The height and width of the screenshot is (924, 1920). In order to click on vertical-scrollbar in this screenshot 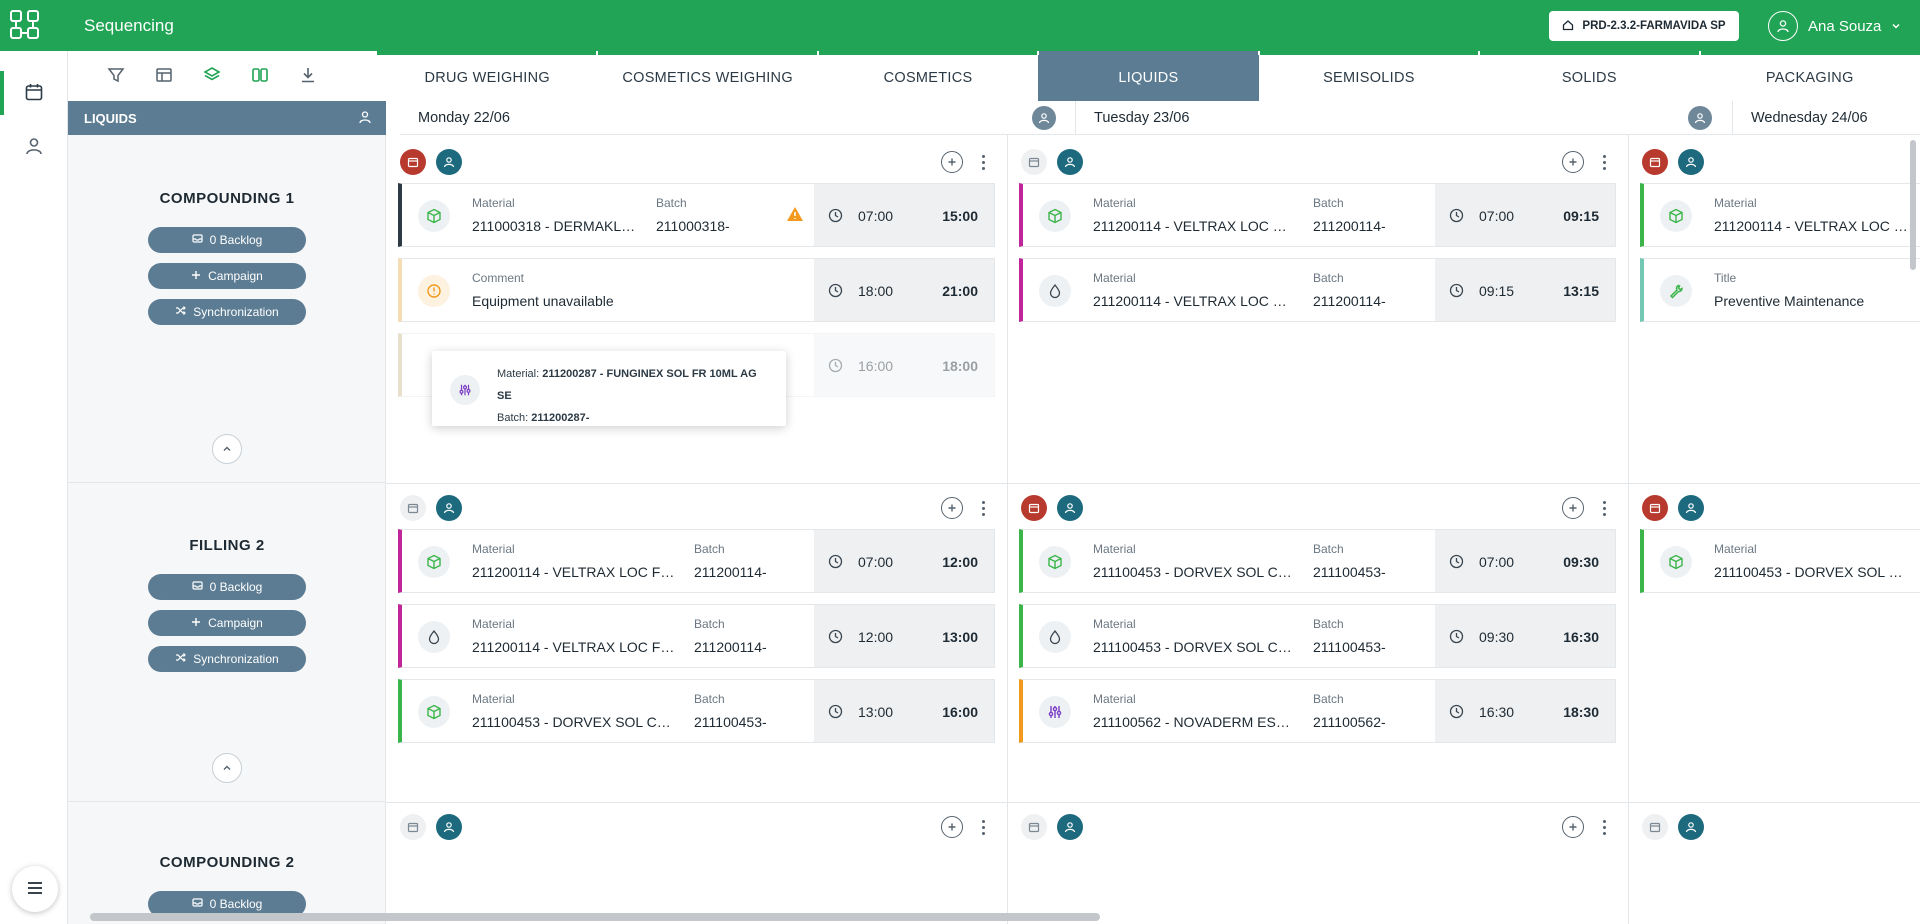, I will do `click(1913, 205)`.